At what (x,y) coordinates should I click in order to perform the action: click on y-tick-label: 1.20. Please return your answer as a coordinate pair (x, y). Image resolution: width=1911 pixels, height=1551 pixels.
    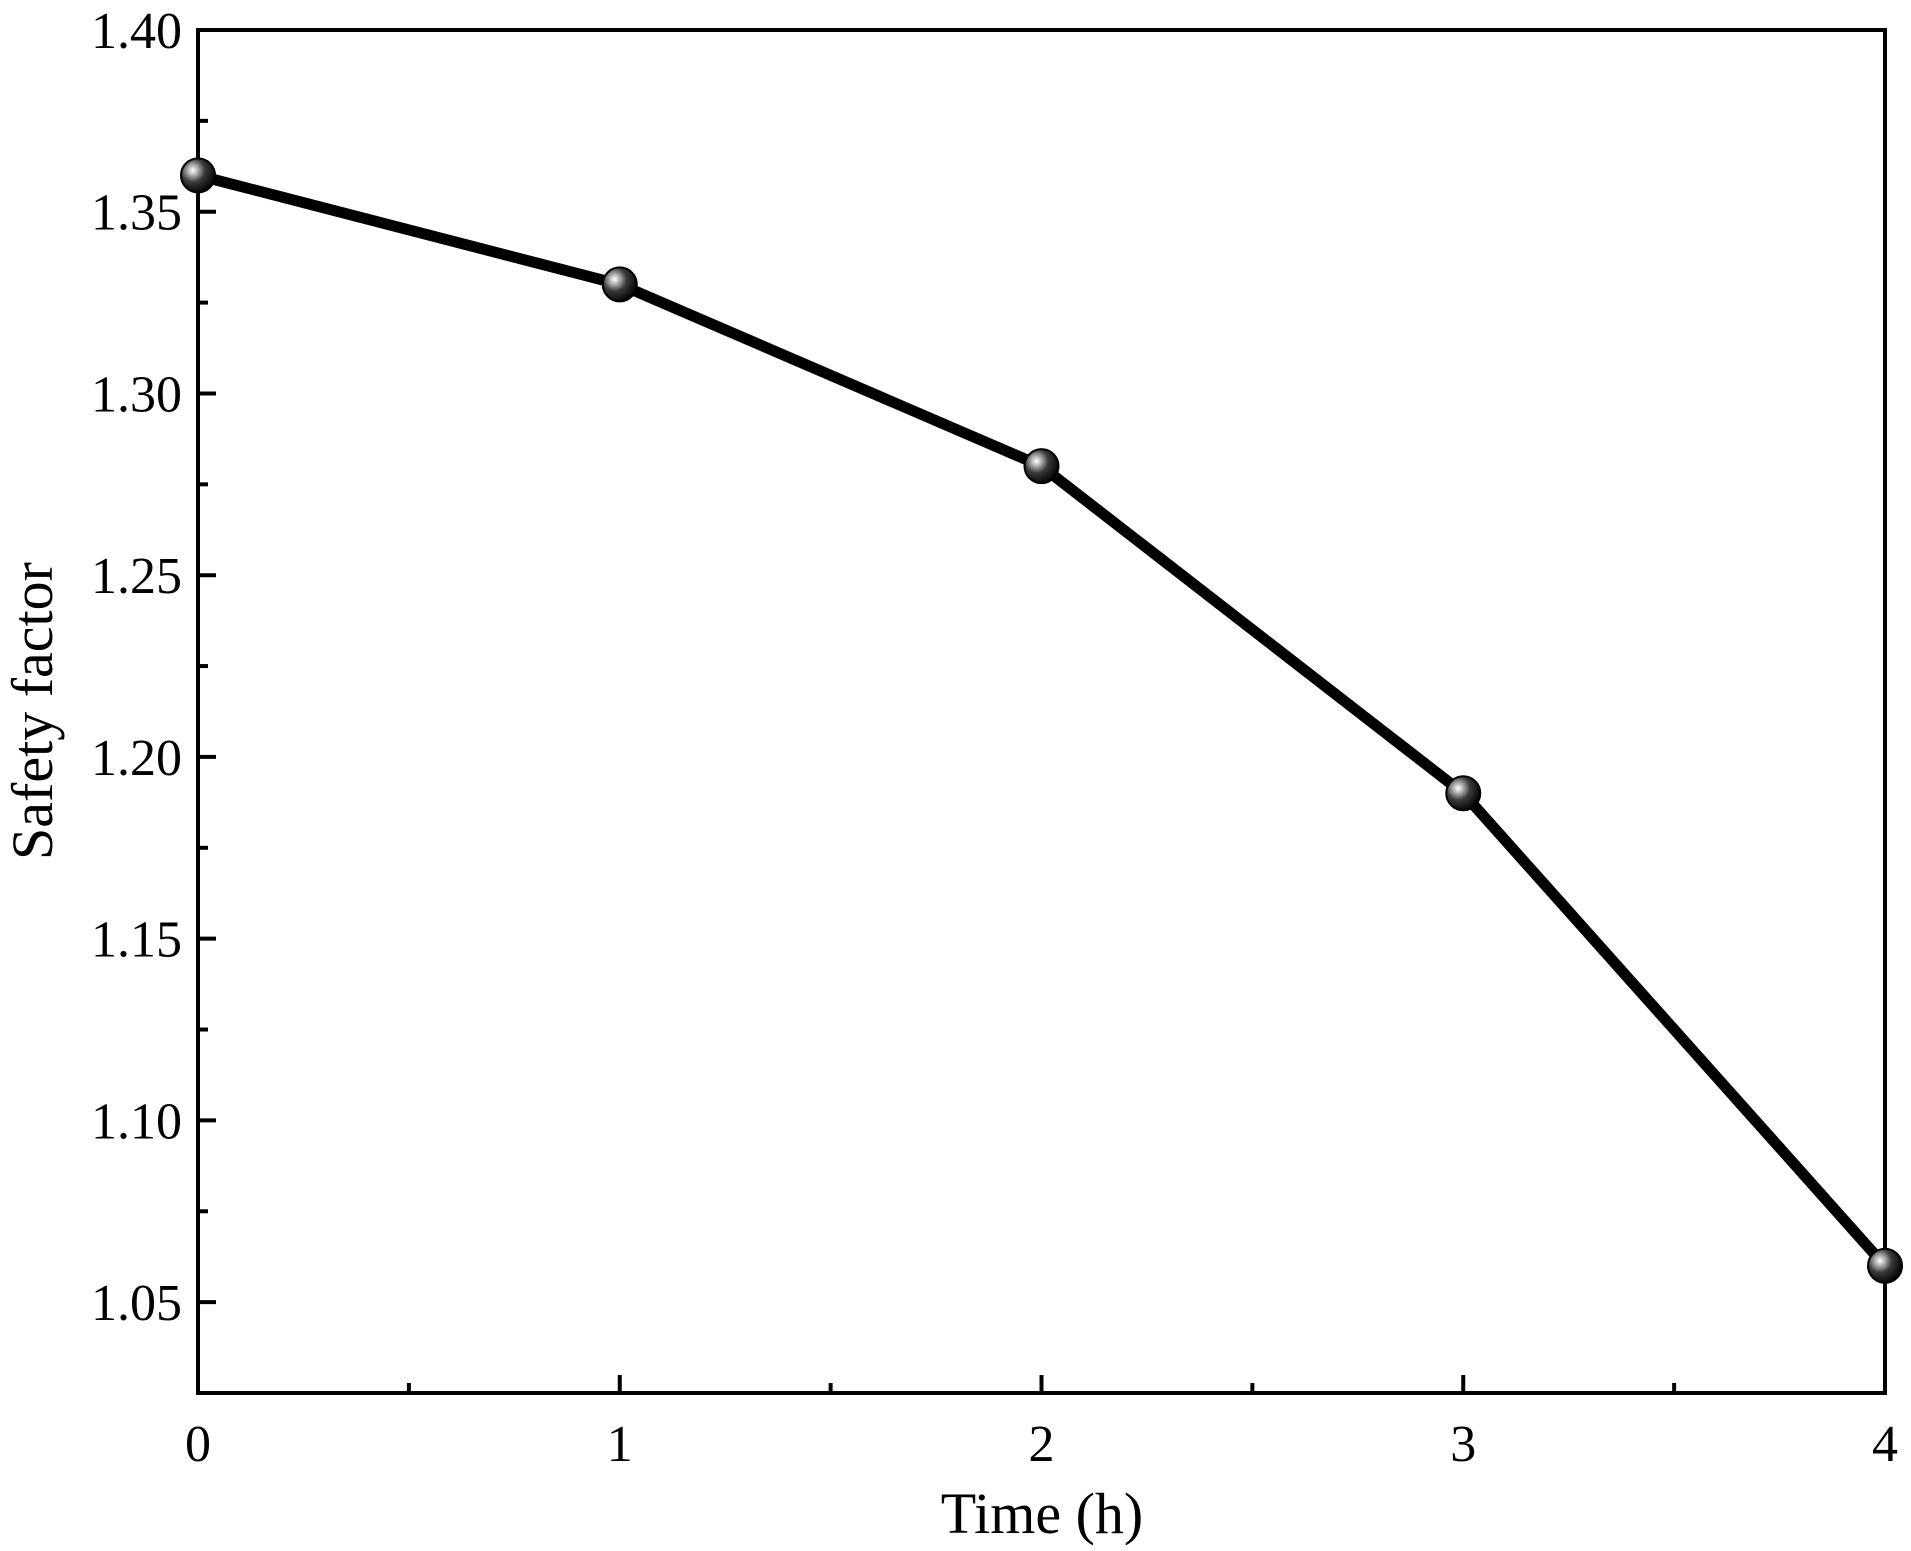
    Looking at the image, I should click on (136, 758).